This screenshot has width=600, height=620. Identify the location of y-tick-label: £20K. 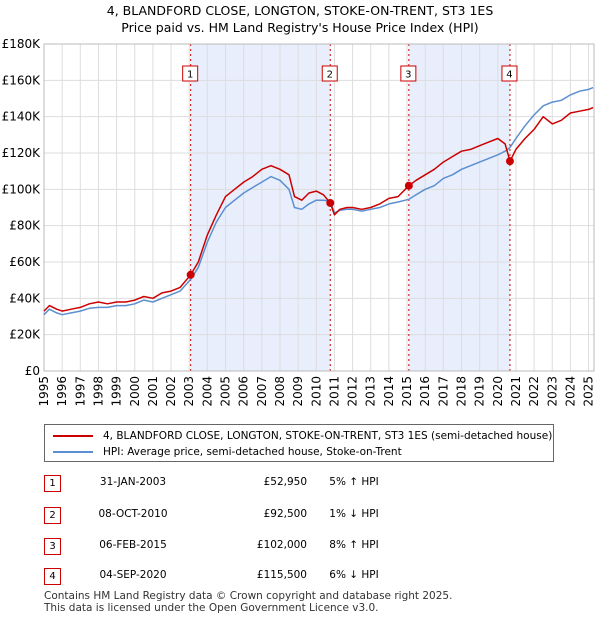
(25, 335).